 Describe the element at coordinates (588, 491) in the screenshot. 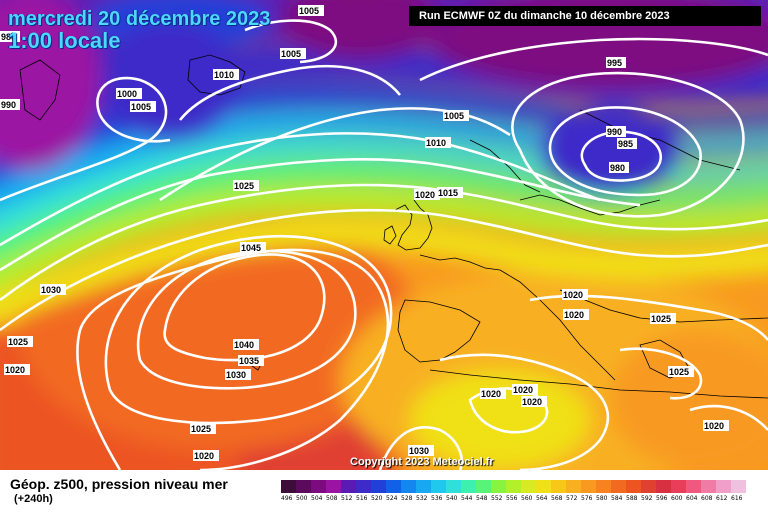

I see `legend-swatch: 576` at that location.